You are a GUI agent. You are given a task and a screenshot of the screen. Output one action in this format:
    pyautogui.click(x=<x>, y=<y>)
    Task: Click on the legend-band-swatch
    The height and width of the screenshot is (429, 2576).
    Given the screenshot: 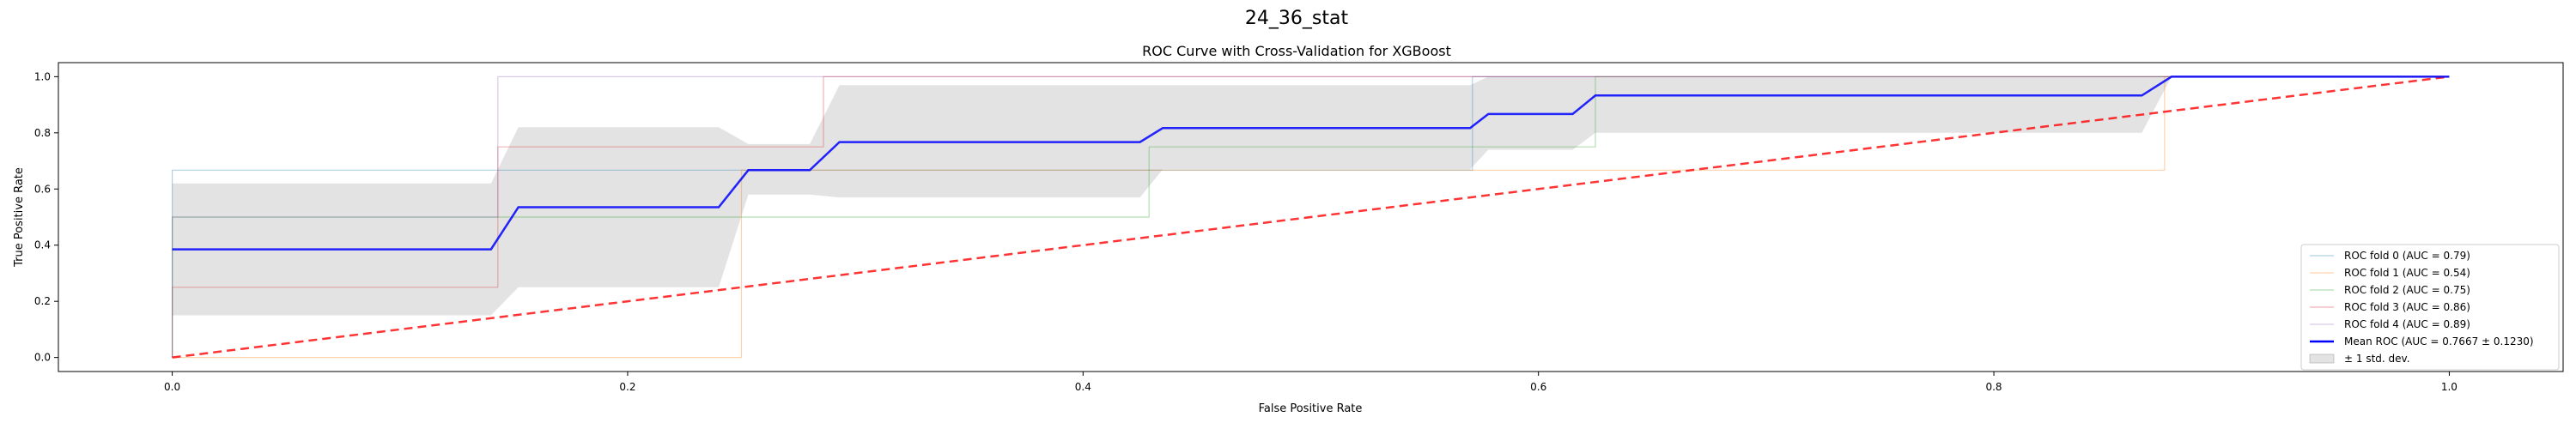 What is the action you would take?
    pyautogui.click(x=2322, y=358)
    